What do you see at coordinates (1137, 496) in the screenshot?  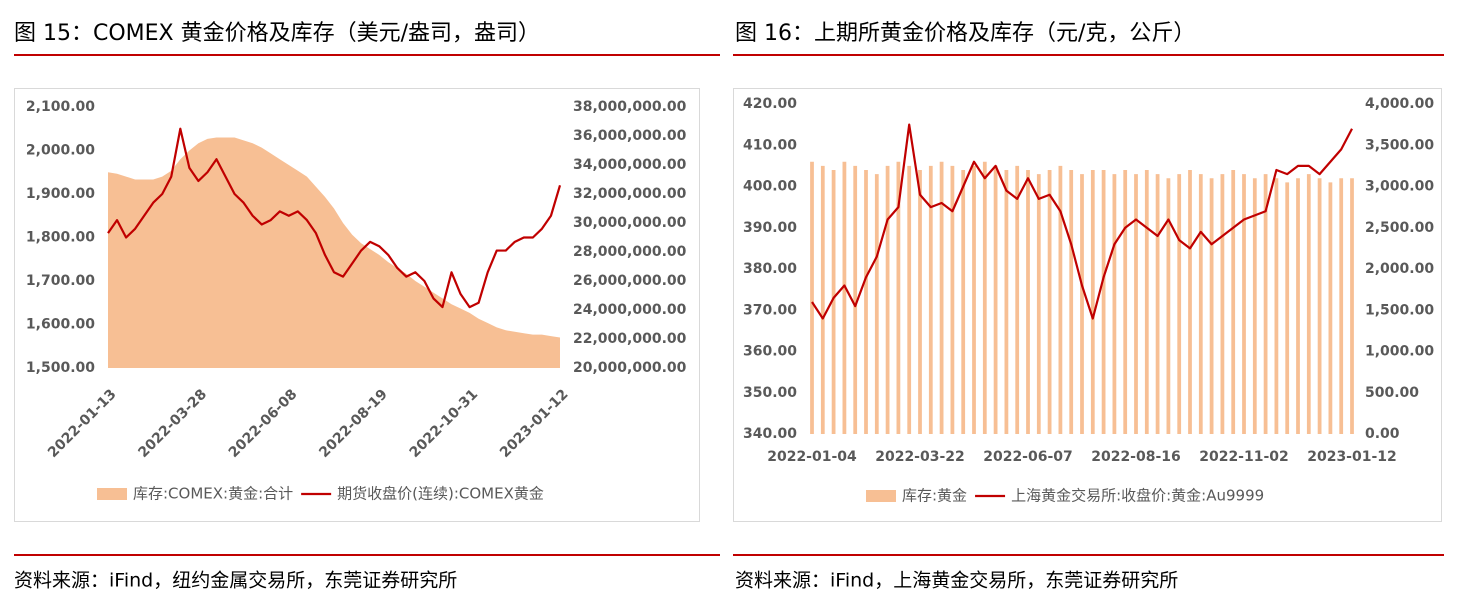 I see `legend-label: 上海黄金交易所:收盘价:黄金:Au9999` at bounding box center [1137, 496].